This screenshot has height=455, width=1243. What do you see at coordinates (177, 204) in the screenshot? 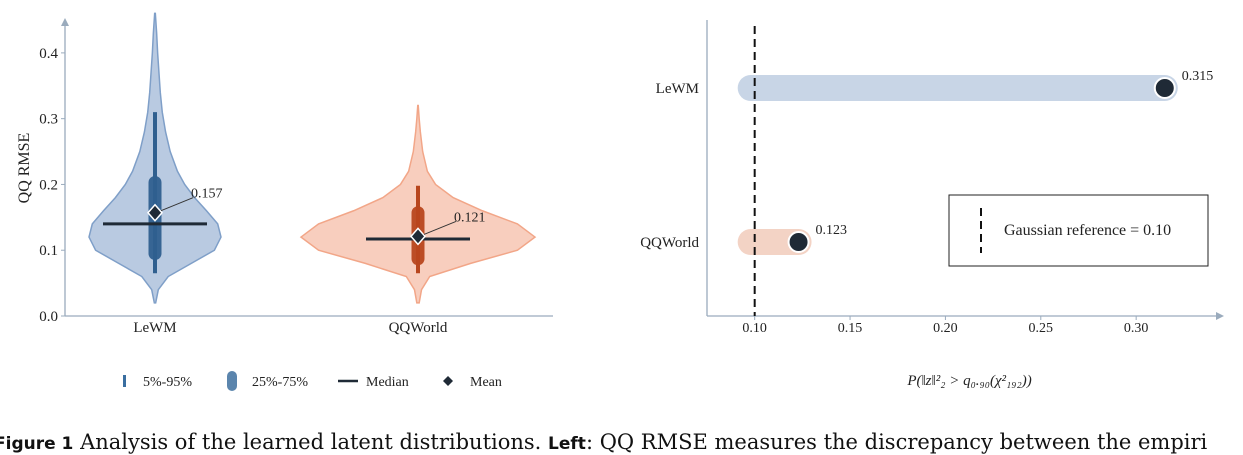
I see `mean-leader-lewm` at bounding box center [177, 204].